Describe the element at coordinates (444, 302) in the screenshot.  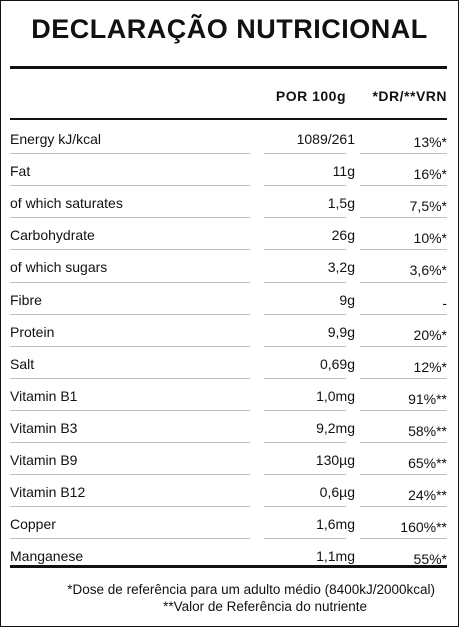
I see `nutrient-dr: -` at that location.